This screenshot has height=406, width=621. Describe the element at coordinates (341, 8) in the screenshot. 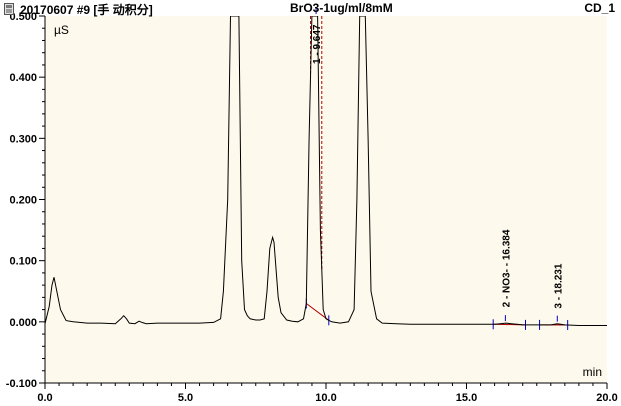

I see `sample-name: BrO3-1ug/ml/8mM` at that location.